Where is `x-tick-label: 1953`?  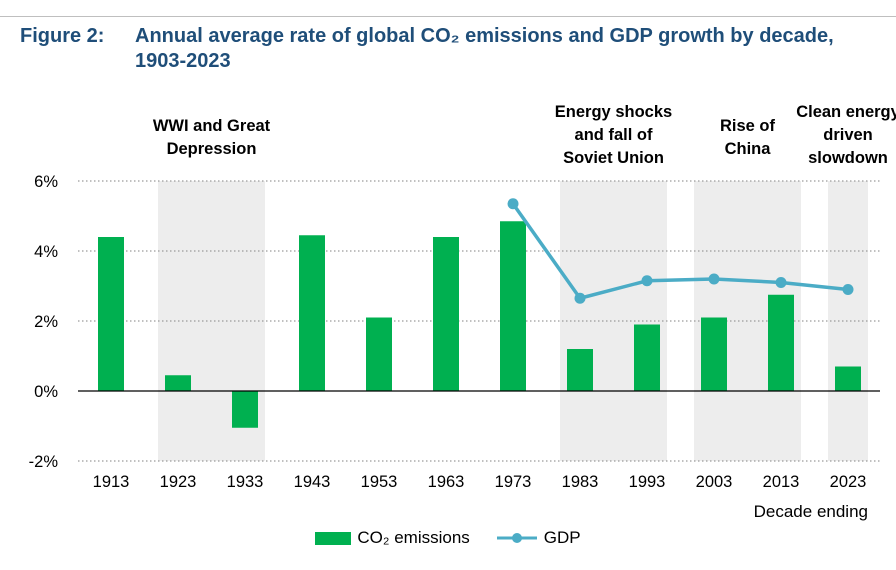
x-tick-label: 1953 is located at coordinates (379, 482).